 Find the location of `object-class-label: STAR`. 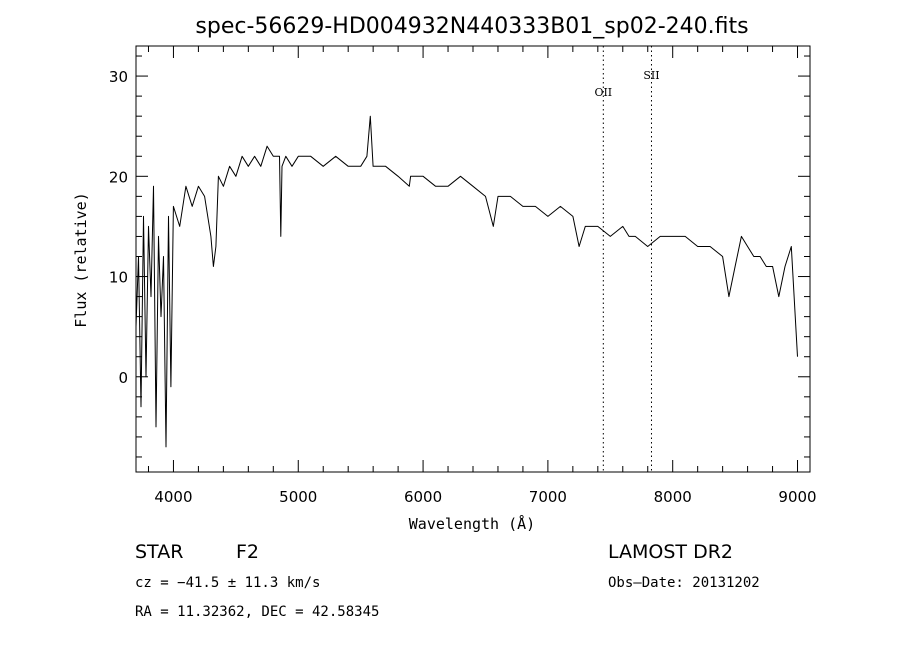

object-class-label: STAR is located at coordinates (159, 552).